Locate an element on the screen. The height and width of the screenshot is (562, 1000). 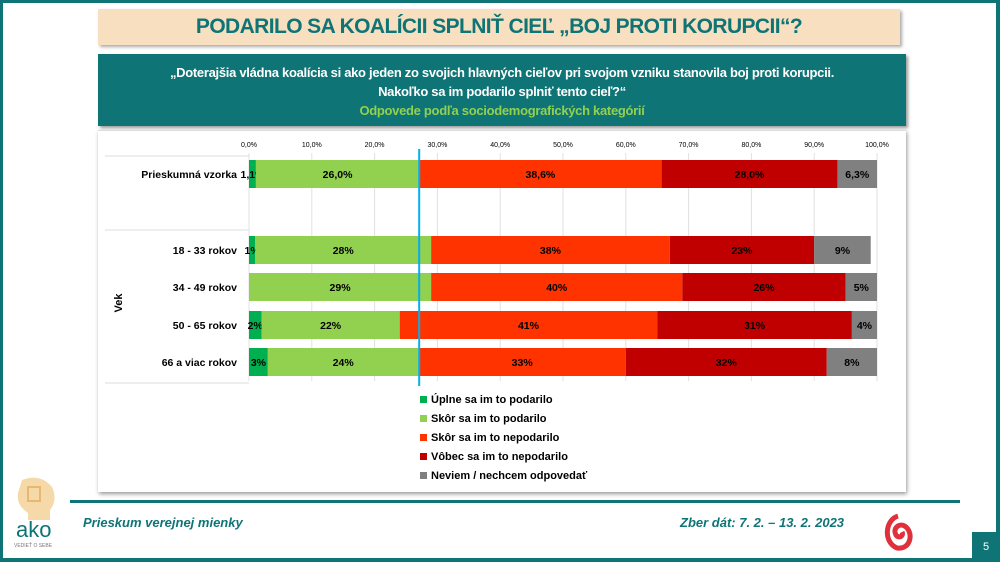
x-tick-label: 0,0% is located at coordinates (249, 145).